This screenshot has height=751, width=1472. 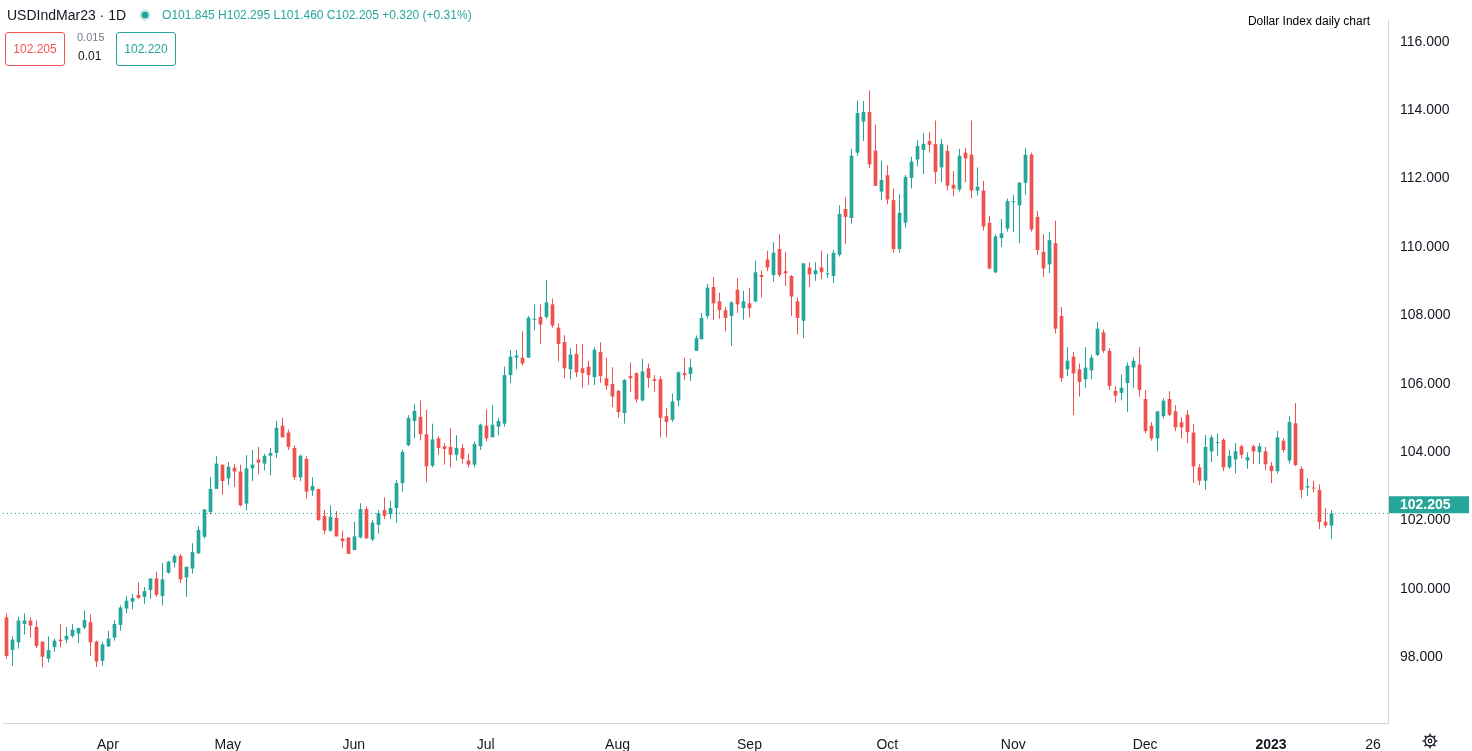 I want to click on x-tick-label: 26, so click(x=1373, y=743).